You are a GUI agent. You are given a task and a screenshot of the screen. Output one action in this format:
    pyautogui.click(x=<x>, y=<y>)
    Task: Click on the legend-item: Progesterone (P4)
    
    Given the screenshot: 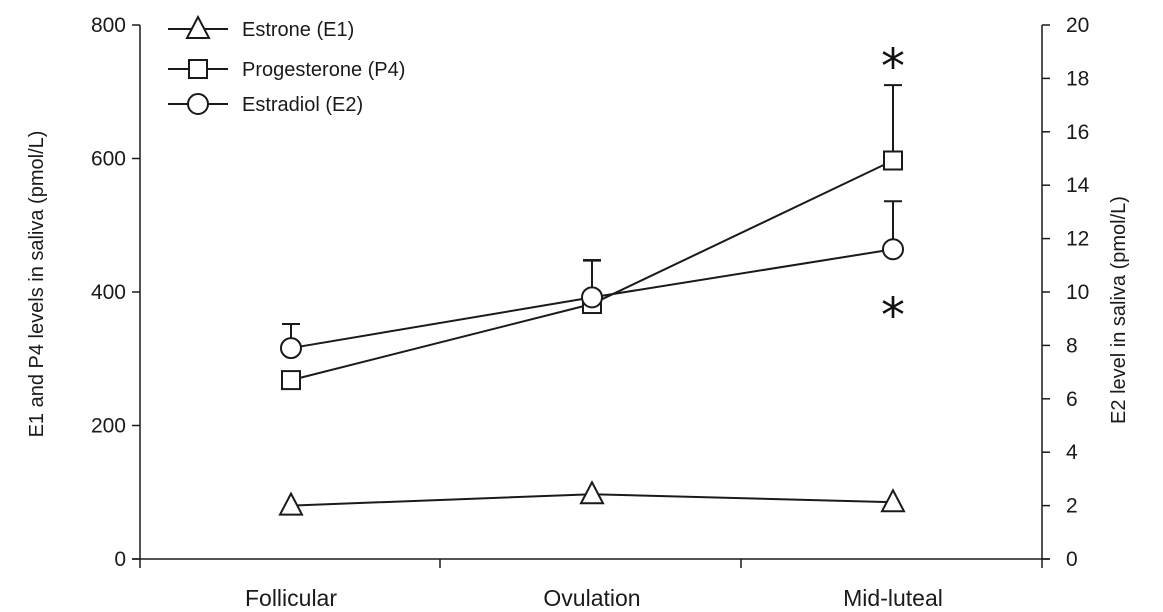 What is the action you would take?
    pyautogui.click(x=286, y=70)
    